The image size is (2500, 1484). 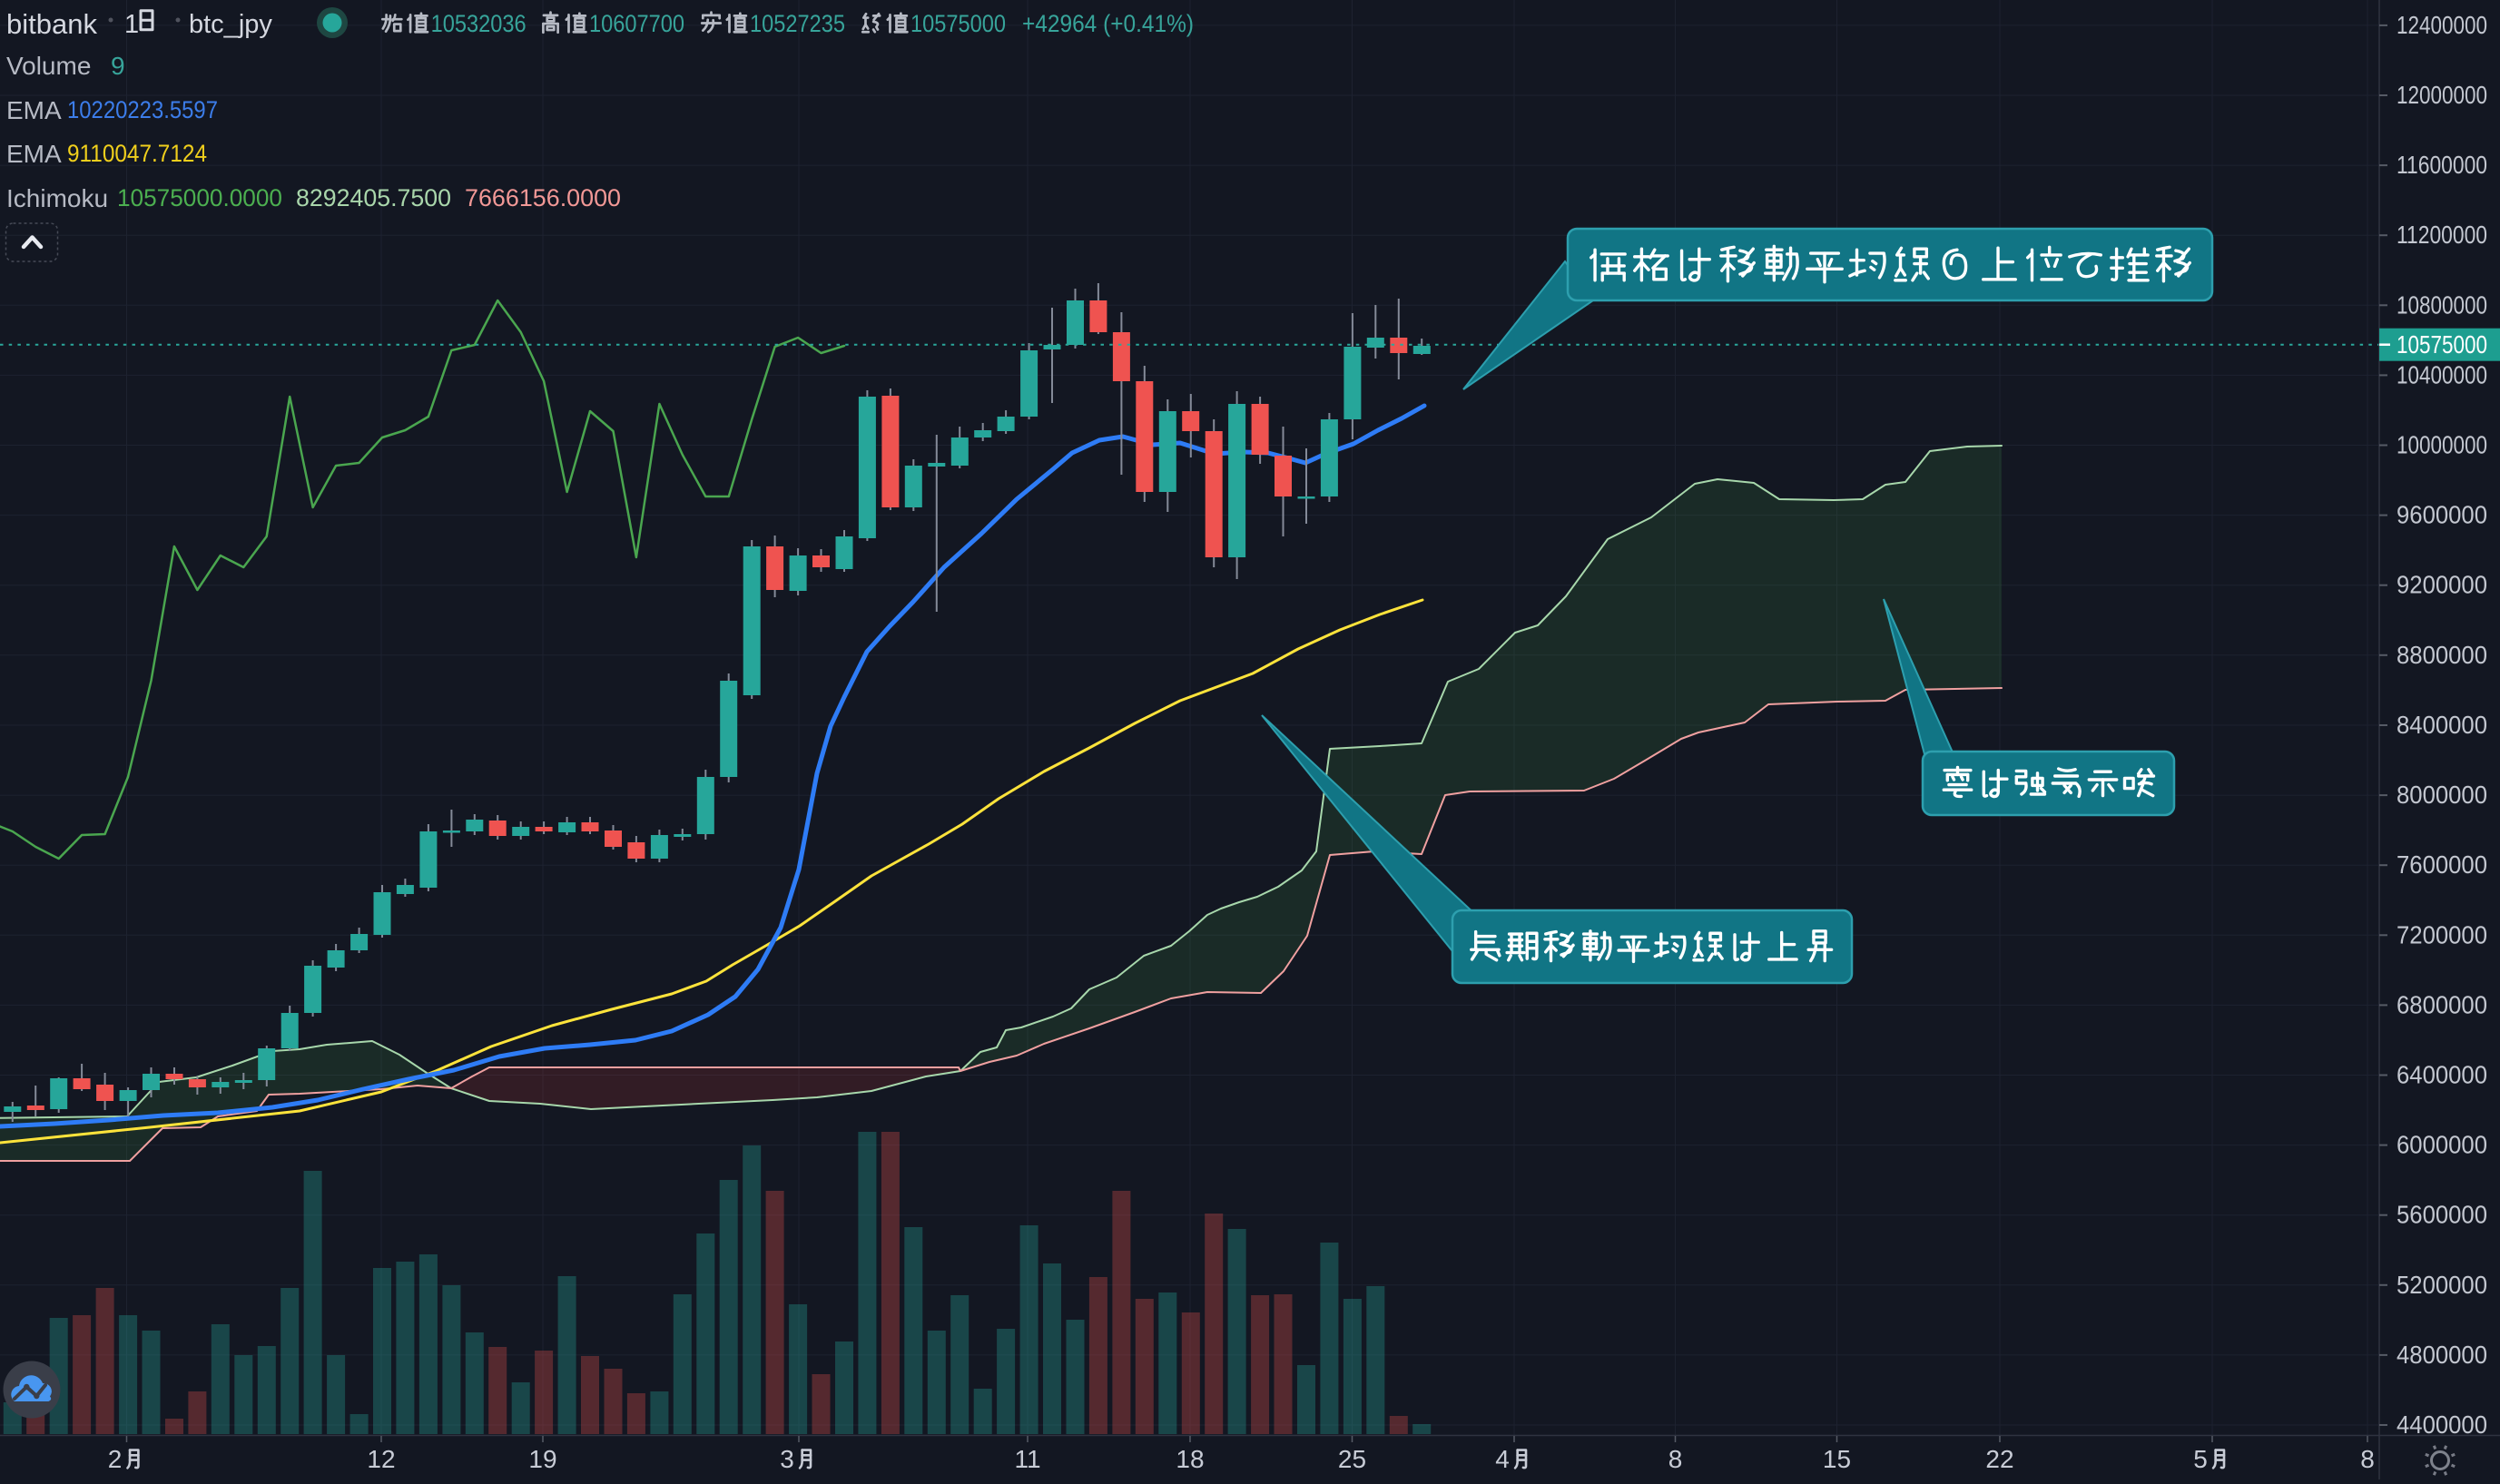 I want to click on svg-text: 7666156.0000, so click(x=543, y=197).